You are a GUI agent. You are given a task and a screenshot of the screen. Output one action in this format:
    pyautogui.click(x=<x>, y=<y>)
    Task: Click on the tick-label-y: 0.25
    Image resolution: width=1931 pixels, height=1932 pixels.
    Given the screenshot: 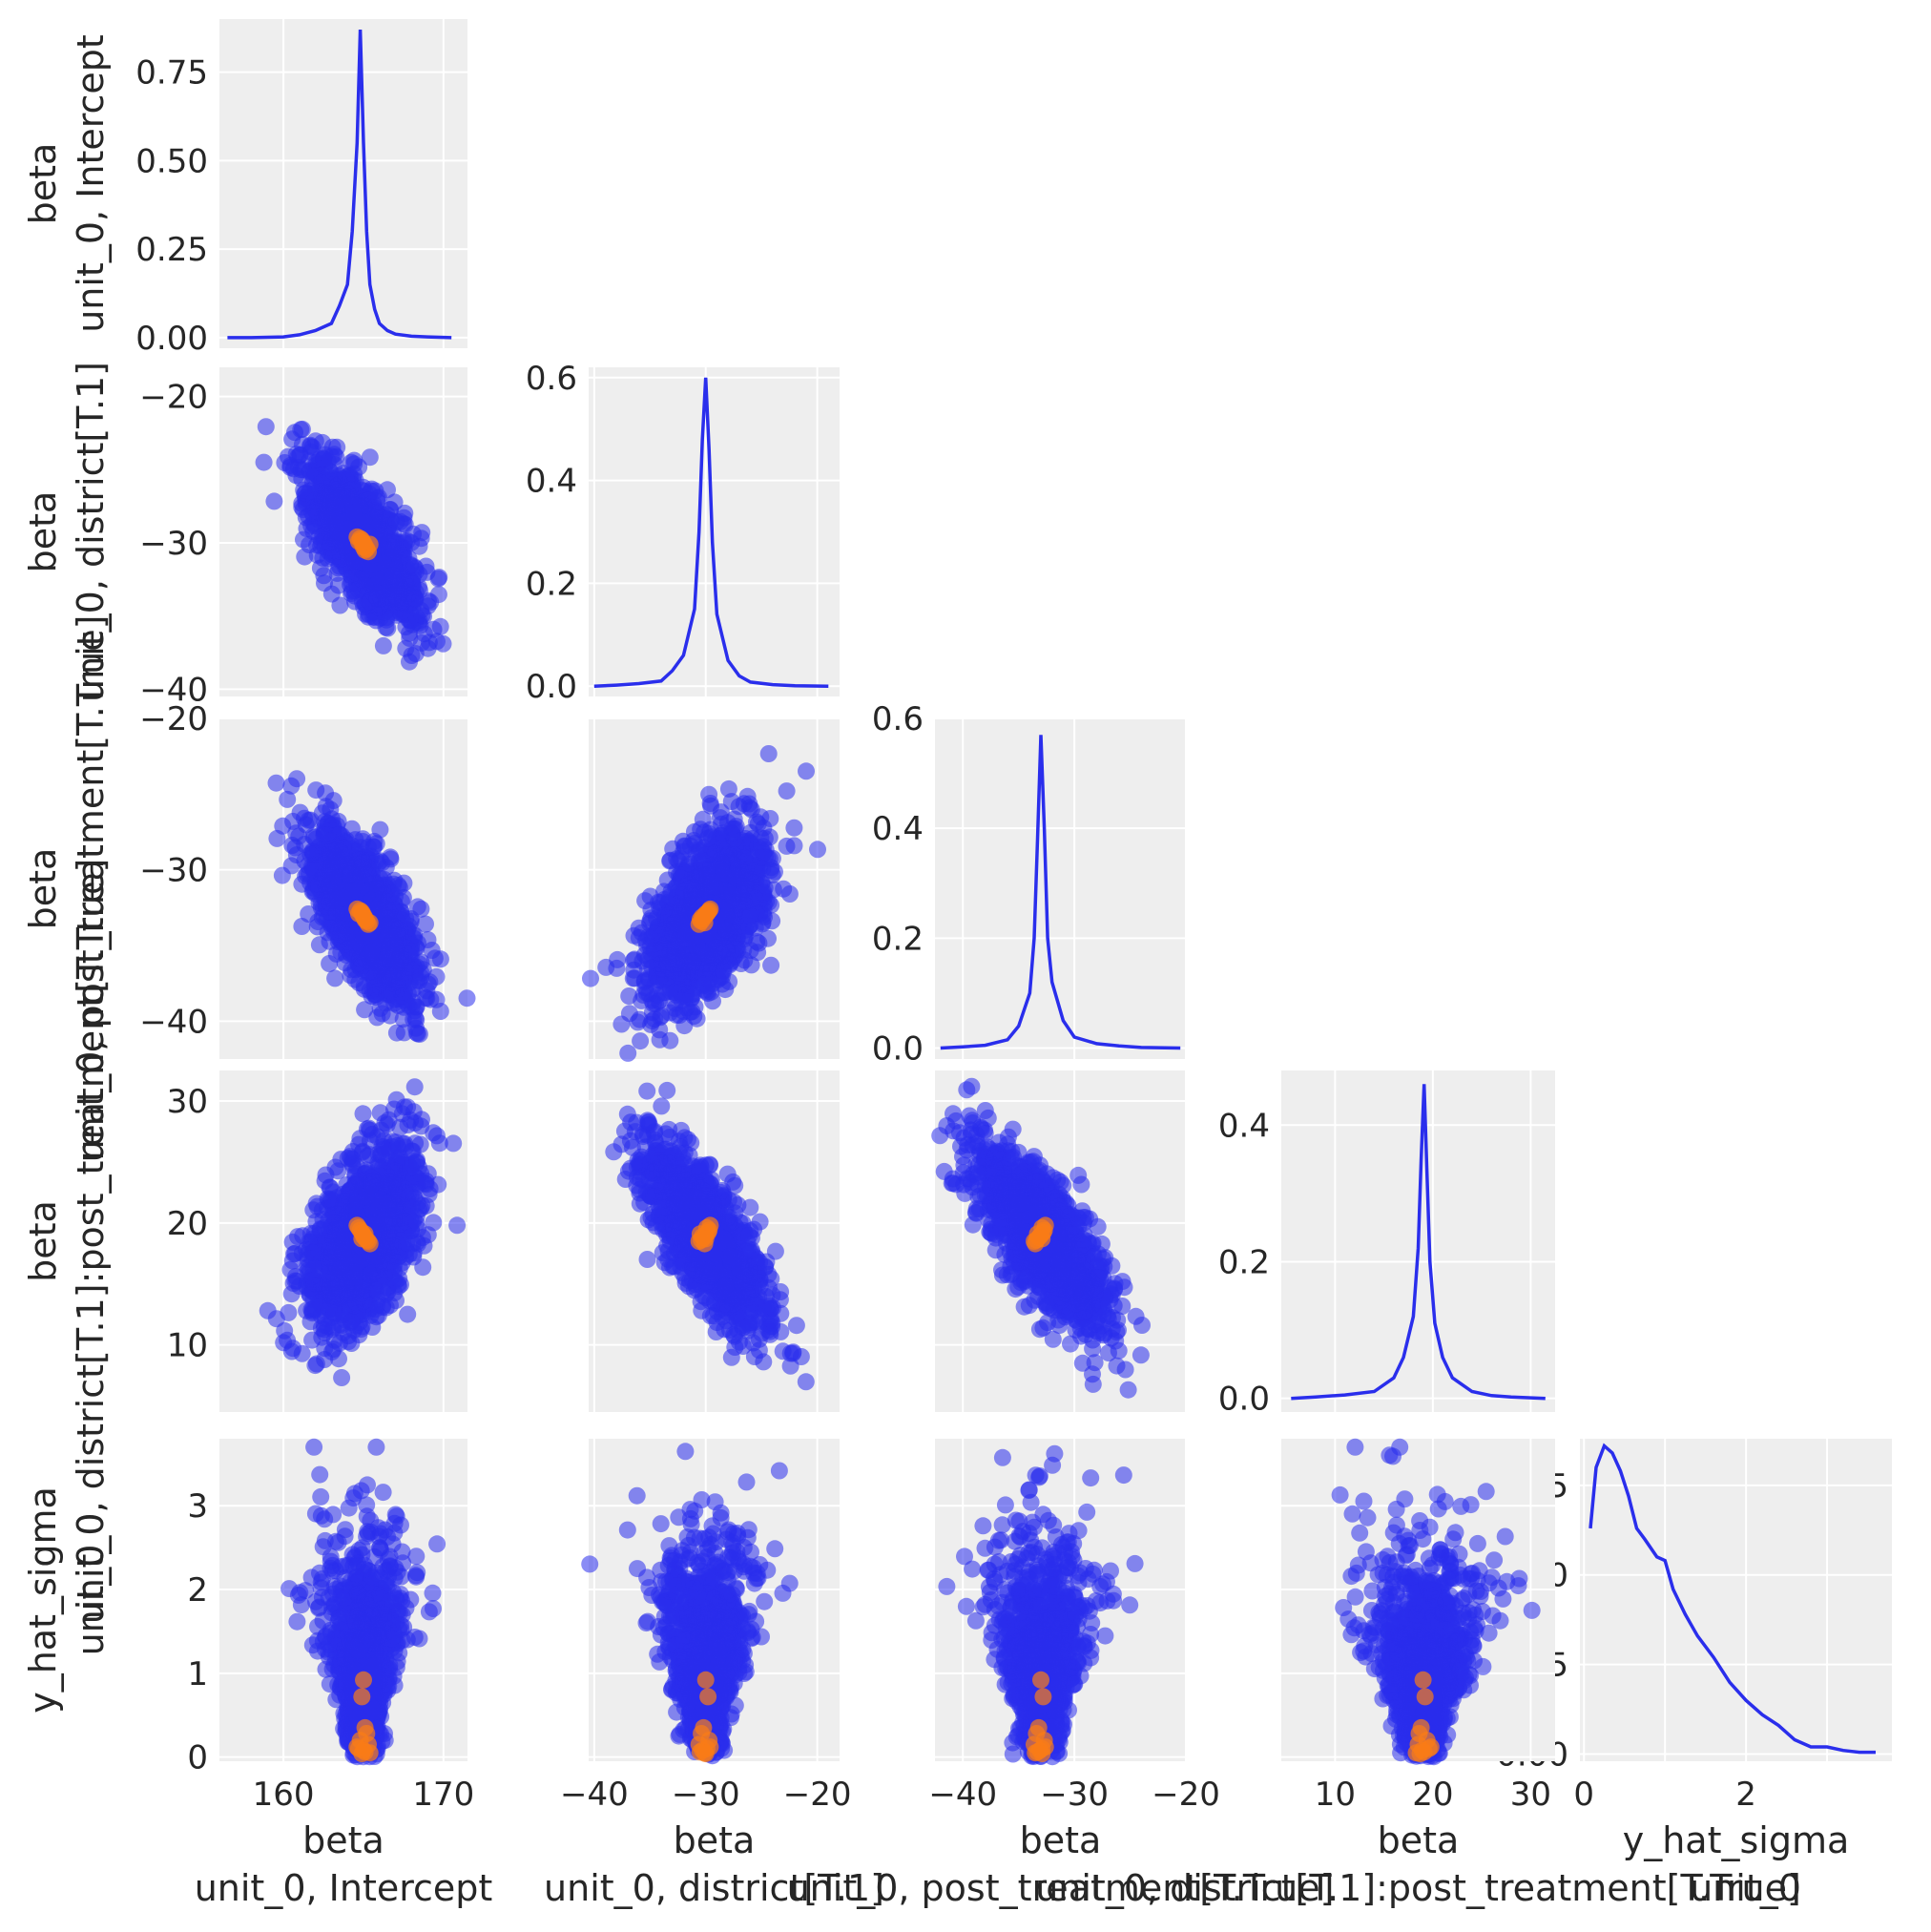 What is the action you would take?
    pyautogui.click(x=171, y=250)
    